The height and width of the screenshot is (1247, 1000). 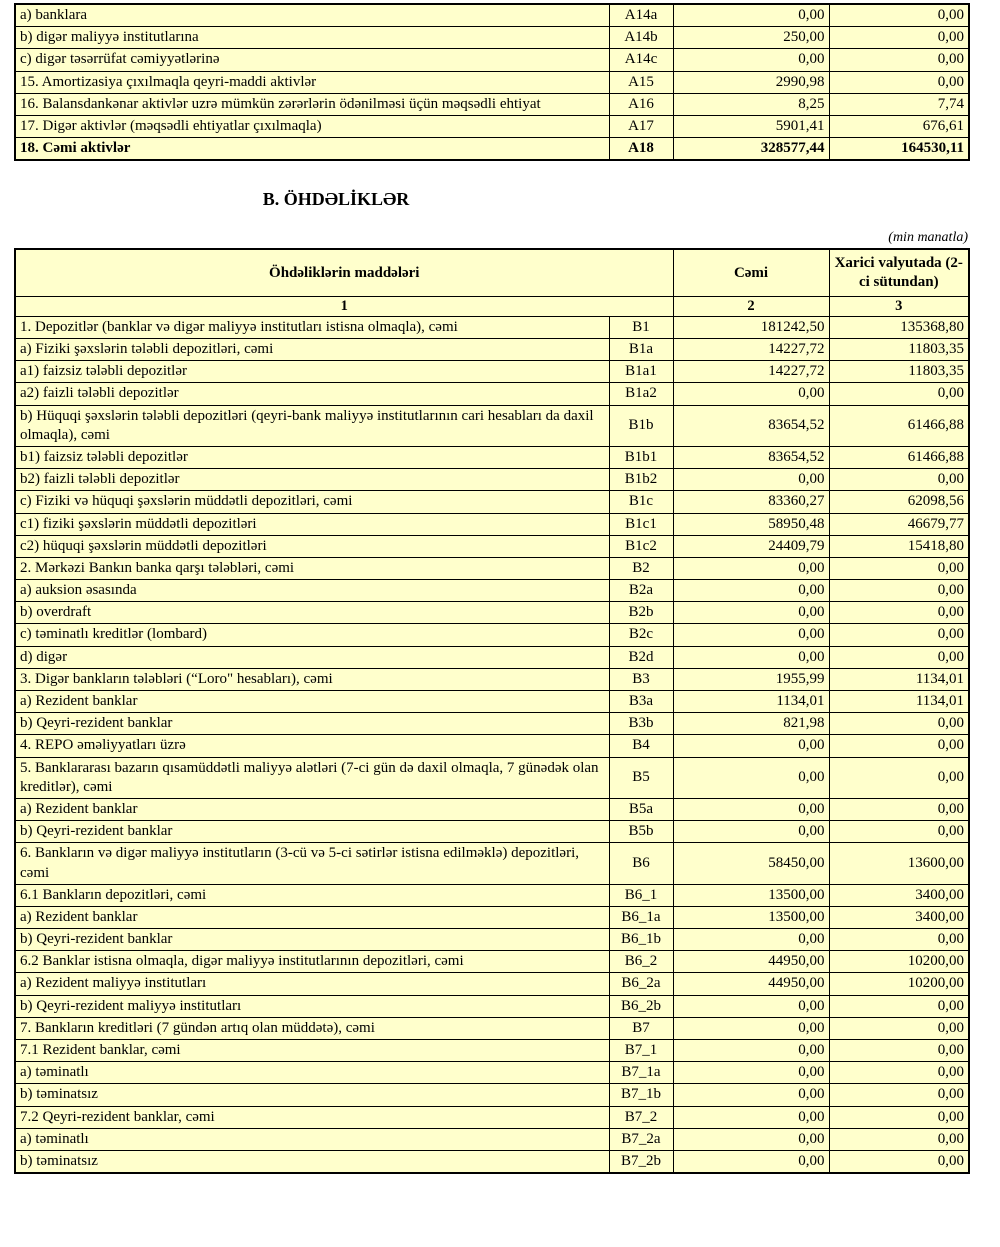 What do you see at coordinates (641, 1006) in the screenshot?
I see `row-code: B6_2b` at bounding box center [641, 1006].